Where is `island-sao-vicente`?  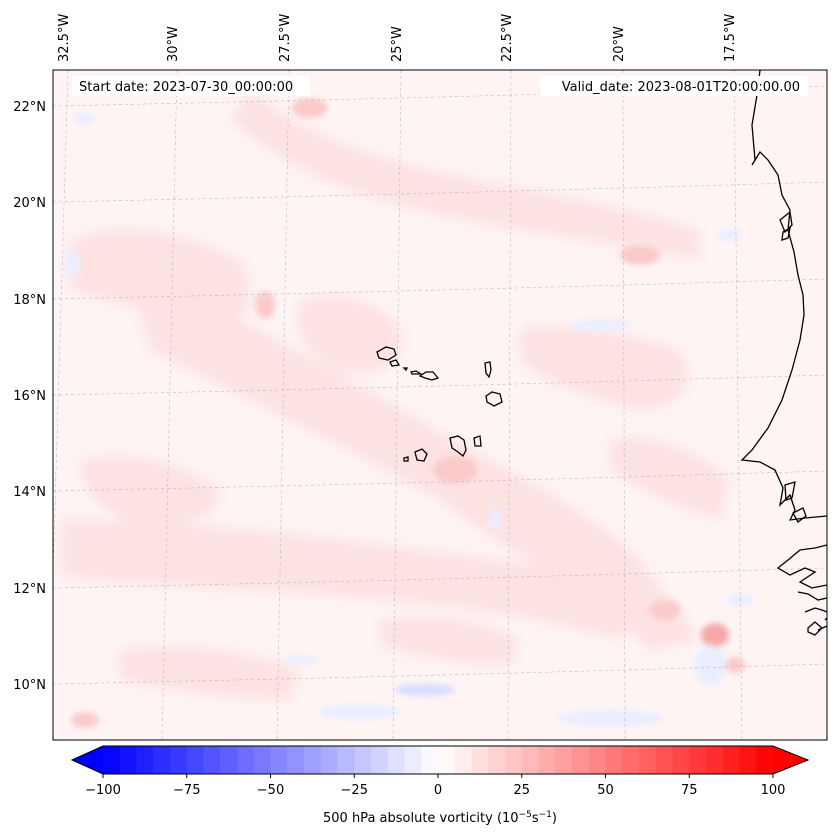
island-sao-vicente is located at coordinates (395, 363).